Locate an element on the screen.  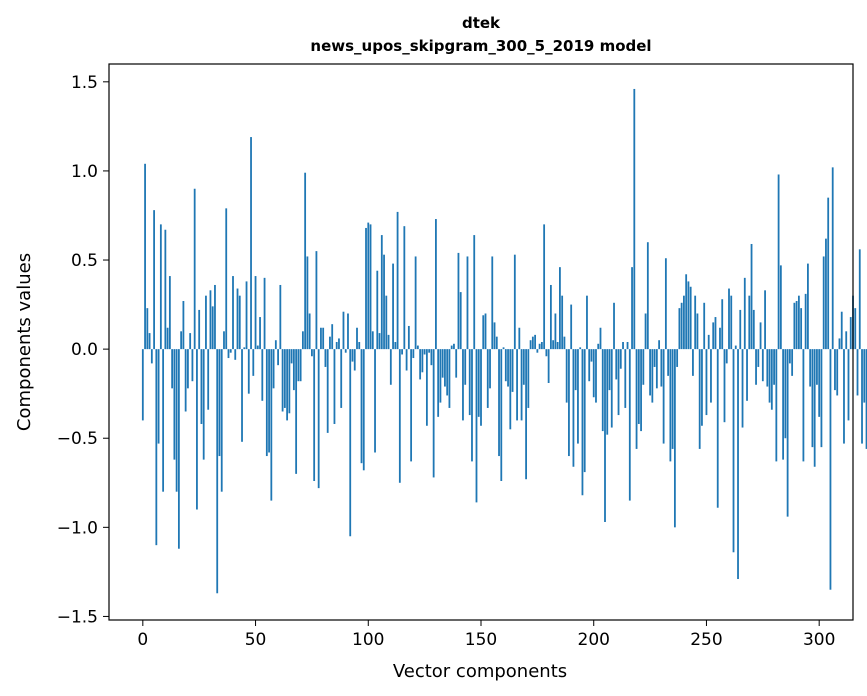
chart-title-line1: dtek is located at coordinates (481, 23).